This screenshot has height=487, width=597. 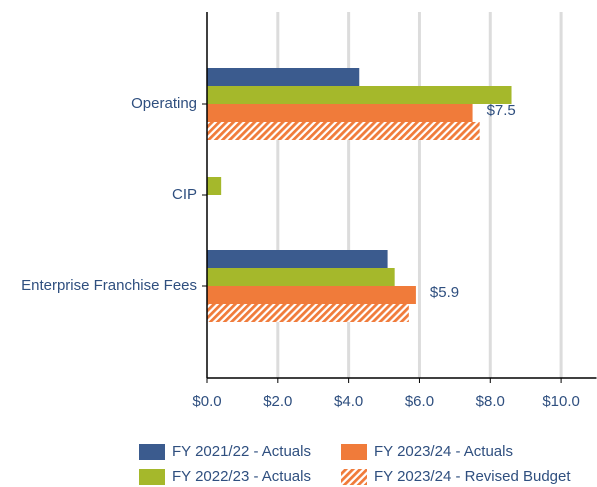 I want to click on data-label: $5.9, so click(x=444, y=292).